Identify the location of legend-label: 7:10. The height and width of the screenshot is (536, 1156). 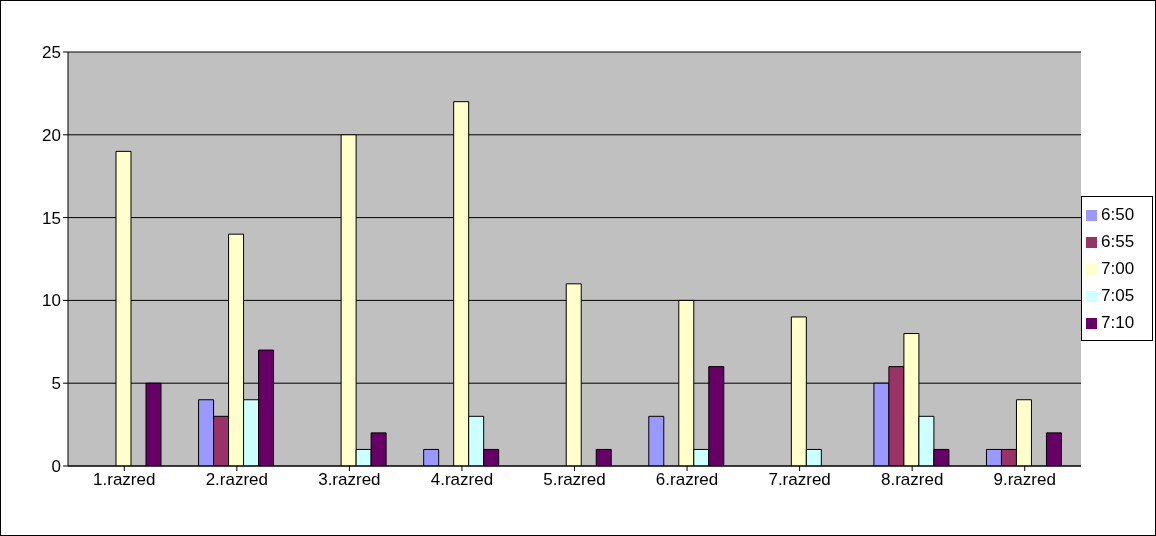
(1118, 322).